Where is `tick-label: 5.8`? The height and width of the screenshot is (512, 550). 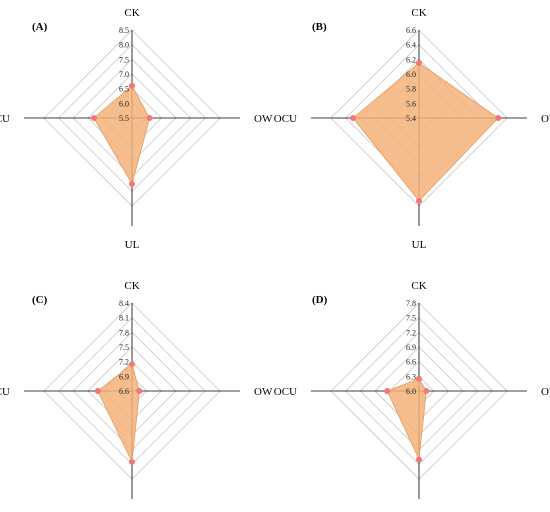 tick-label: 5.8 is located at coordinates (411, 89).